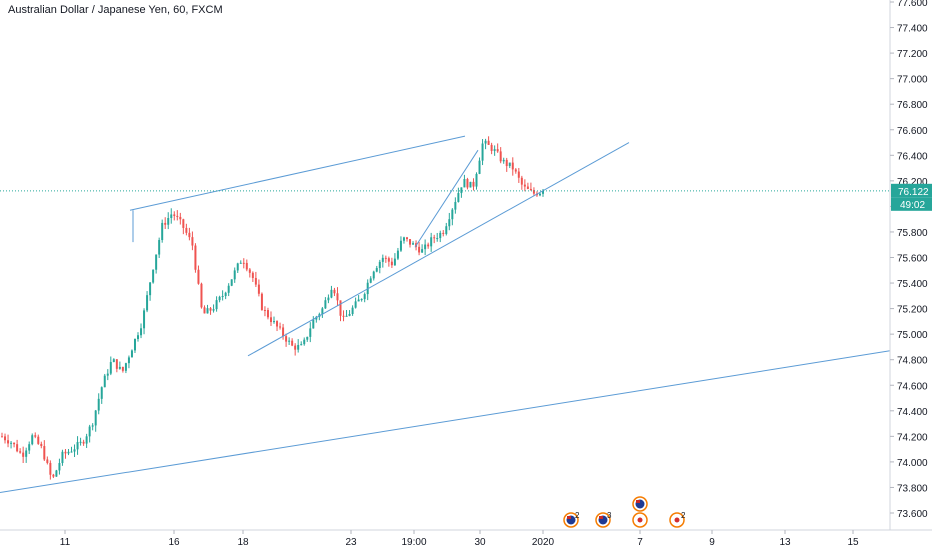 Image resolution: width=932 pixels, height=550 pixels. I want to click on last-price-badge, so click(911, 190).